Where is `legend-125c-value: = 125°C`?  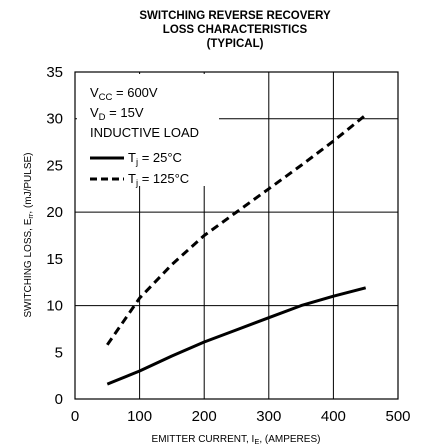
legend-125c-value: = 125°C is located at coordinates (163, 178).